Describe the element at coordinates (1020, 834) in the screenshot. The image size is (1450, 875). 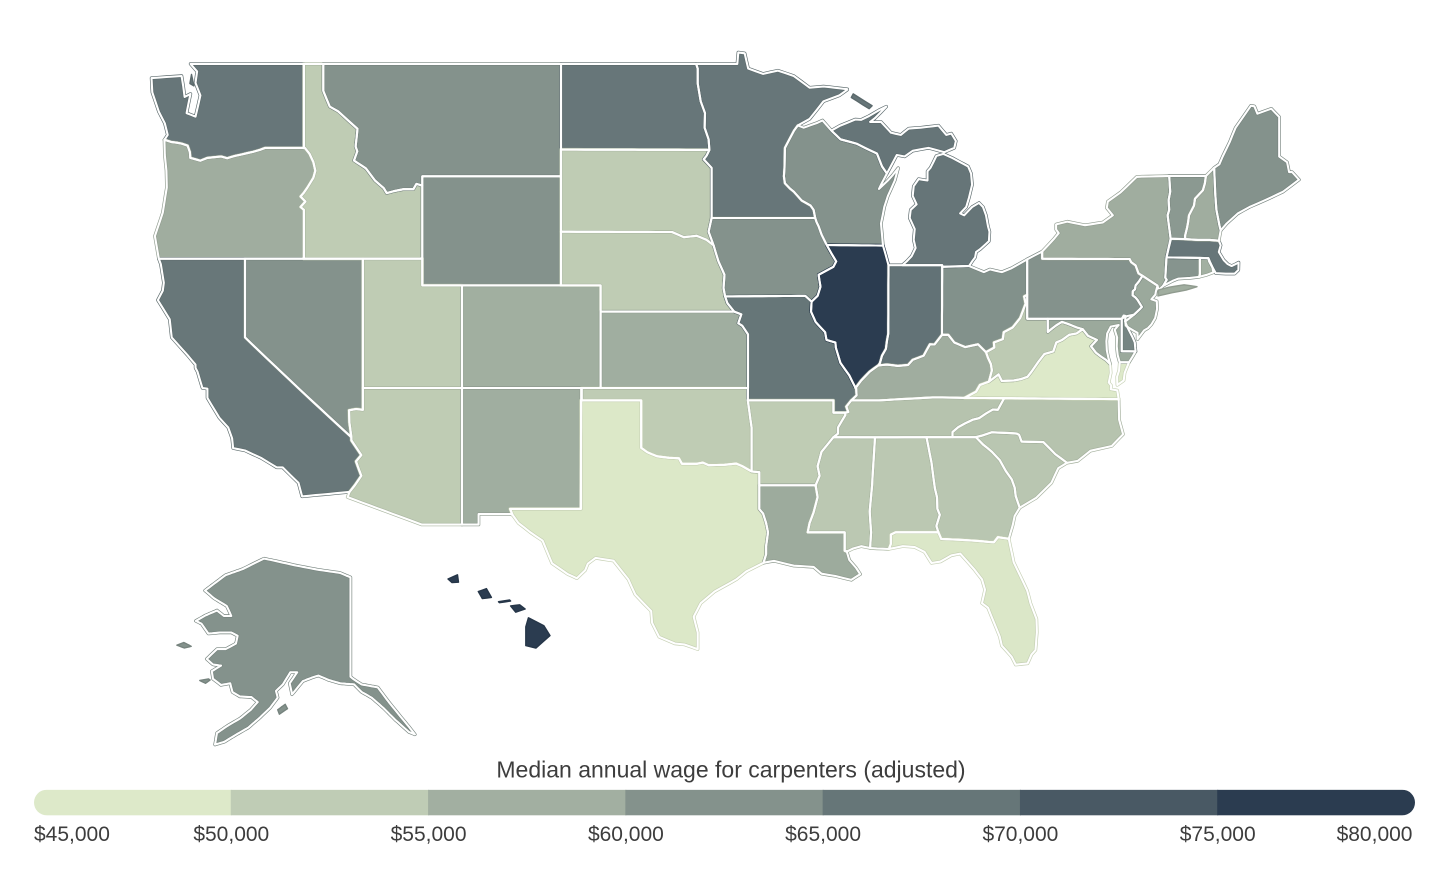
I see `svg-text: $70,000` at that location.